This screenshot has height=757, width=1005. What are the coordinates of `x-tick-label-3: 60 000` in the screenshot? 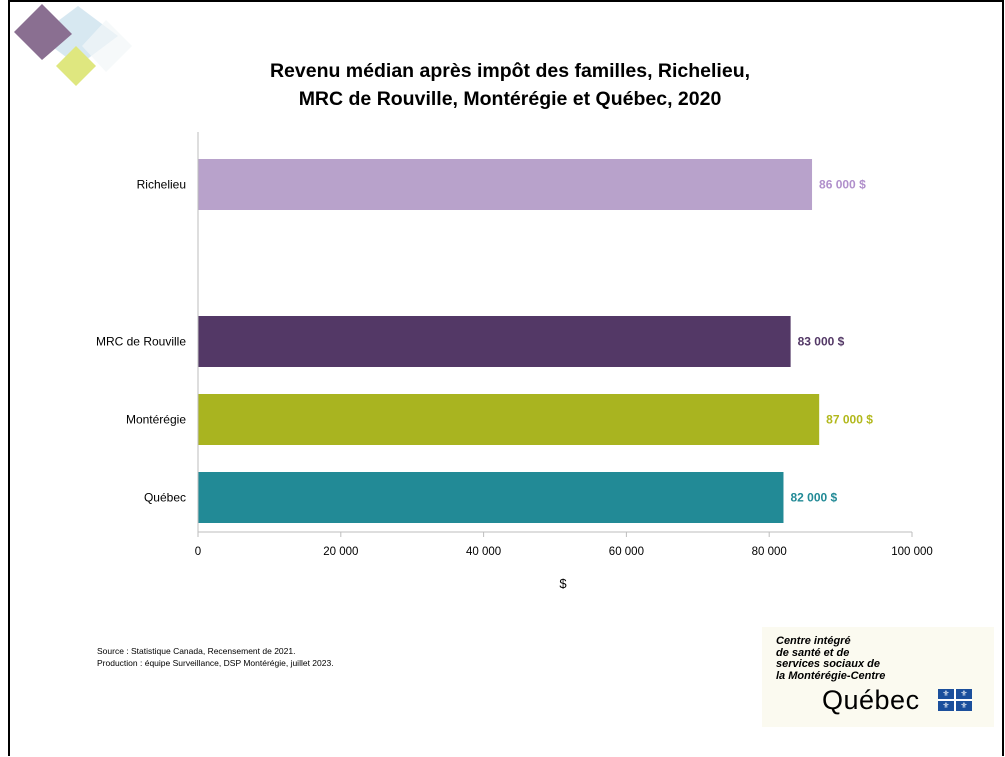 It's located at (626, 552).